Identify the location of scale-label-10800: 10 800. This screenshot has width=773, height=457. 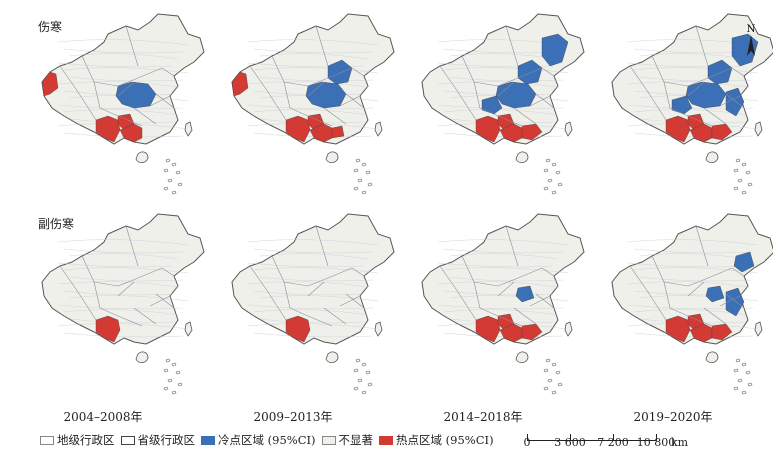
(656, 442).